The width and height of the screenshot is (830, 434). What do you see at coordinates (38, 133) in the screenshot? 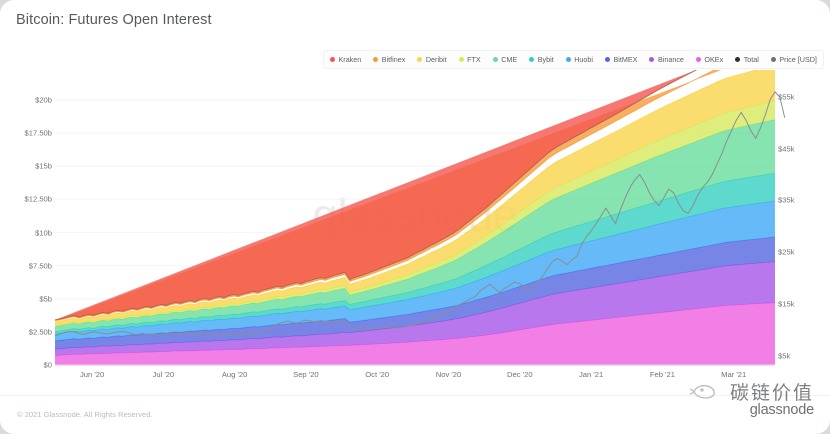
I see `y-tick-left: $17.50b` at bounding box center [38, 133].